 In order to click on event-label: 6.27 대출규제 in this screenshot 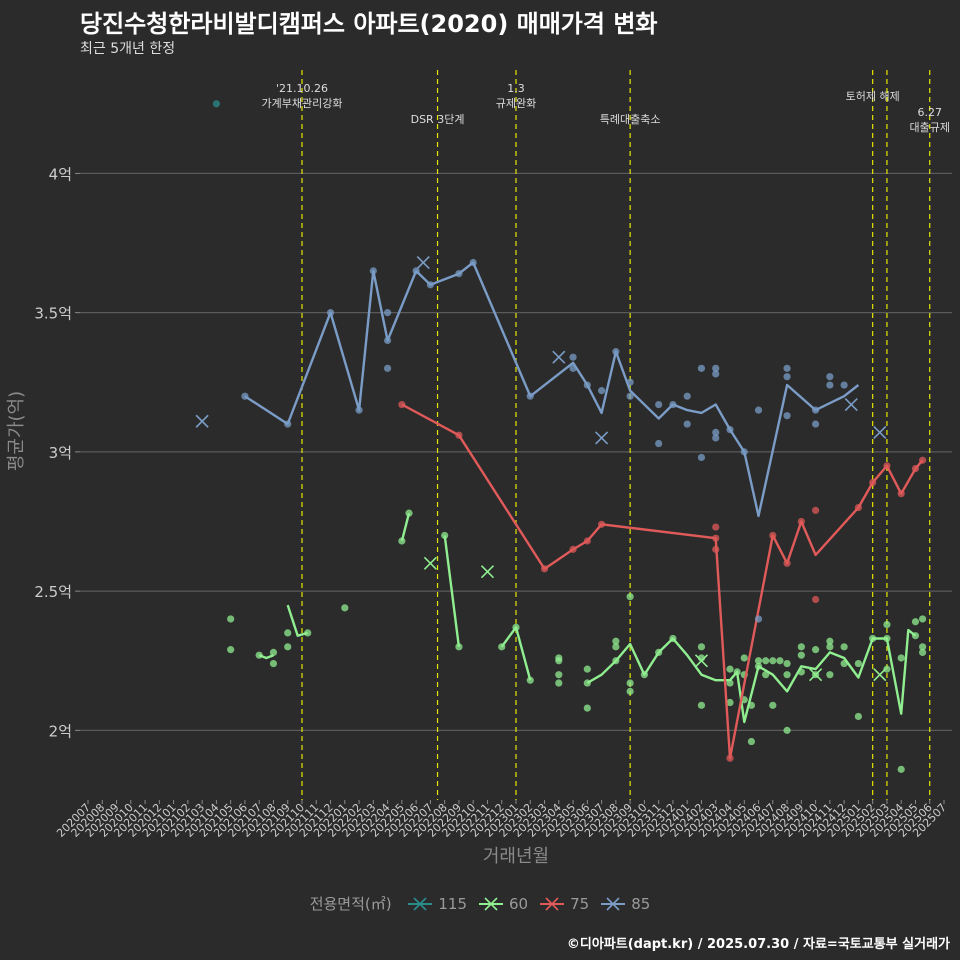, I will do `click(929, 120)`.